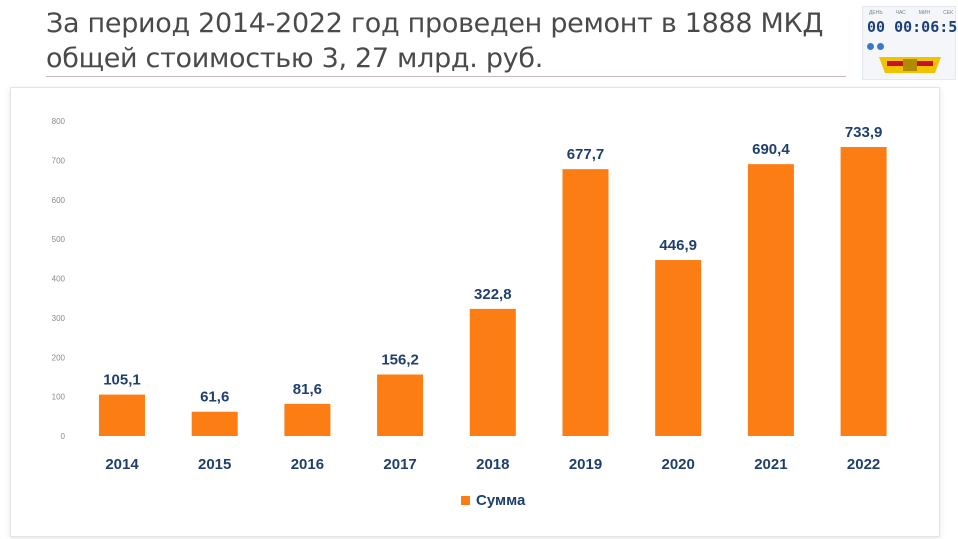 This screenshot has width=958, height=539. What do you see at coordinates (122, 464) in the screenshot?
I see `x-tick-label: 2014` at bounding box center [122, 464].